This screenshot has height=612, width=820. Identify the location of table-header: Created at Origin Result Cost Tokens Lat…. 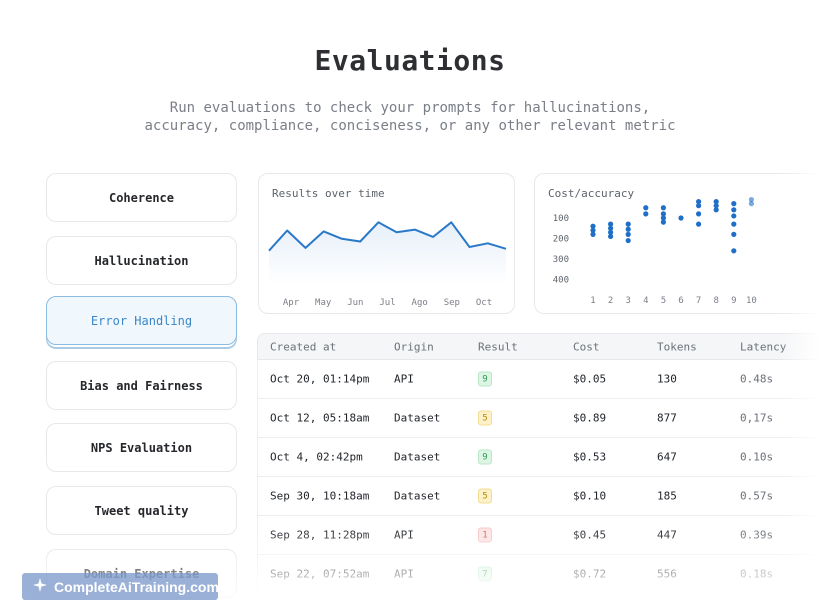
(538, 346).